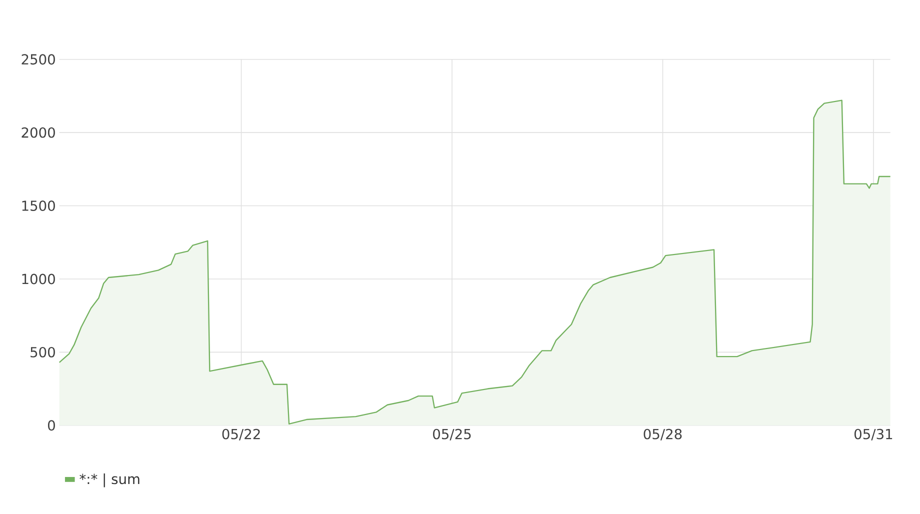 The width and height of the screenshot is (920, 514). What do you see at coordinates (38, 132) in the screenshot?
I see `y-tick-label: 2000` at bounding box center [38, 132].